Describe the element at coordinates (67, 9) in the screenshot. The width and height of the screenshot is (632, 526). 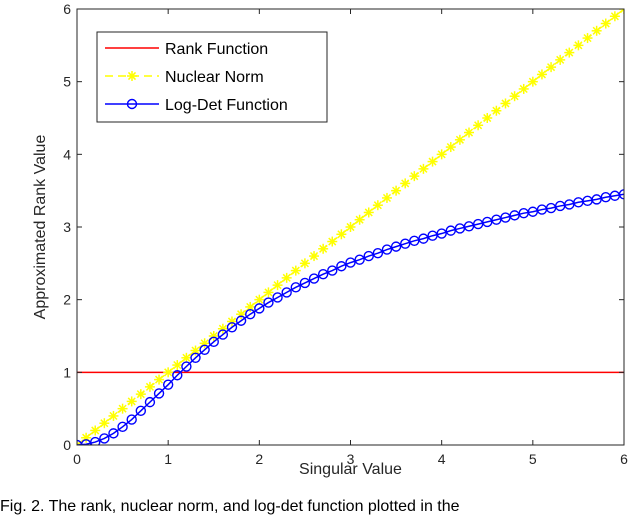
I see `y-tick-label: 6` at that location.